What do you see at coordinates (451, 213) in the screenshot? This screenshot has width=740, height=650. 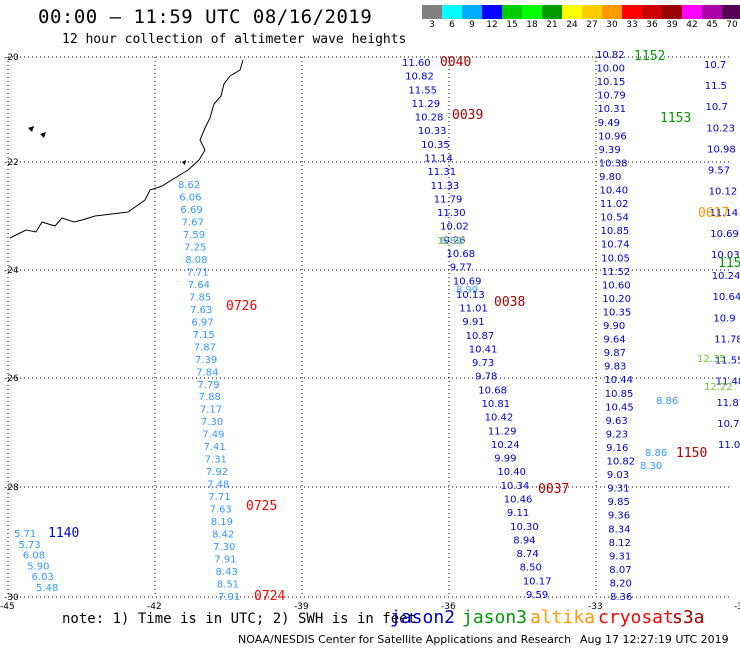 I see `track-c-value: 11.30` at bounding box center [451, 213].